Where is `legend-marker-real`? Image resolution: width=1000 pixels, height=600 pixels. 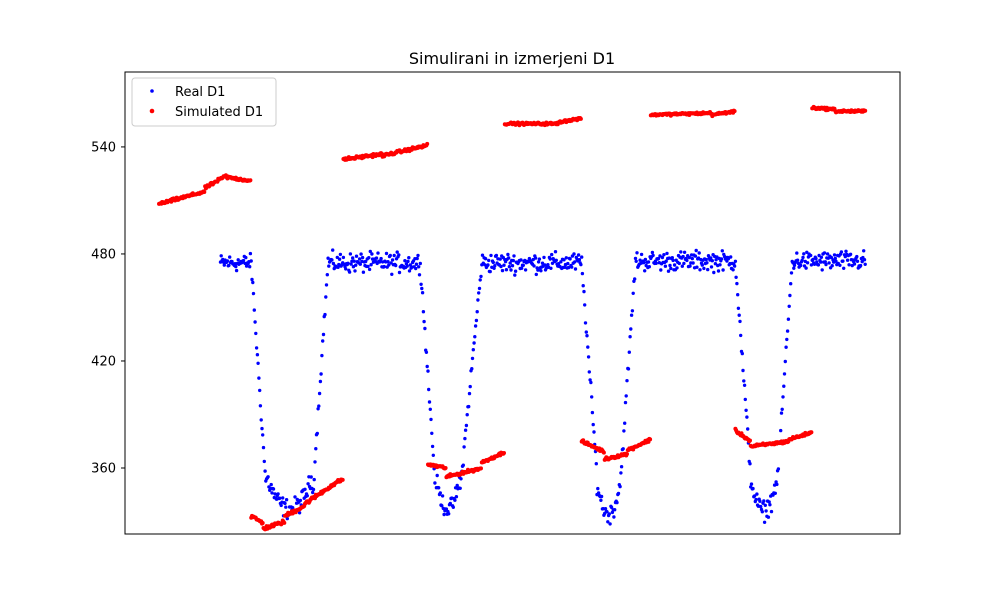
legend-marker-real is located at coordinates (152, 91).